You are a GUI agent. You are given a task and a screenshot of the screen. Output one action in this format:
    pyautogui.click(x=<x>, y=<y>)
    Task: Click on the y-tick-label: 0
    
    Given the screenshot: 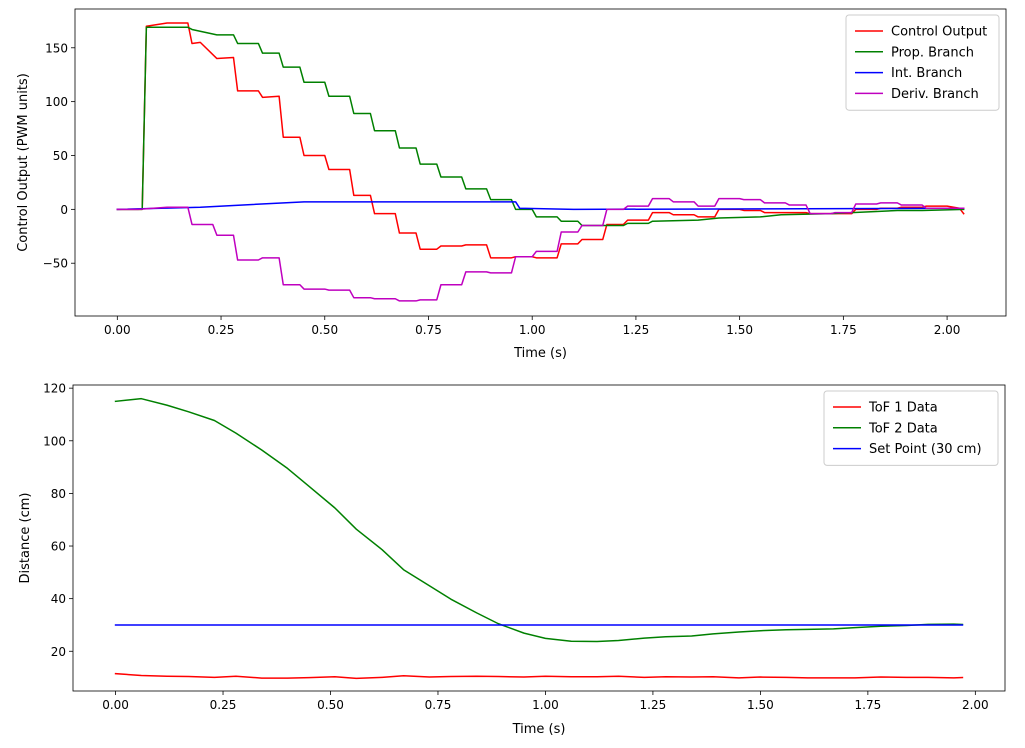 What is the action you would take?
    pyautogui.click(x=64, y=210)
    